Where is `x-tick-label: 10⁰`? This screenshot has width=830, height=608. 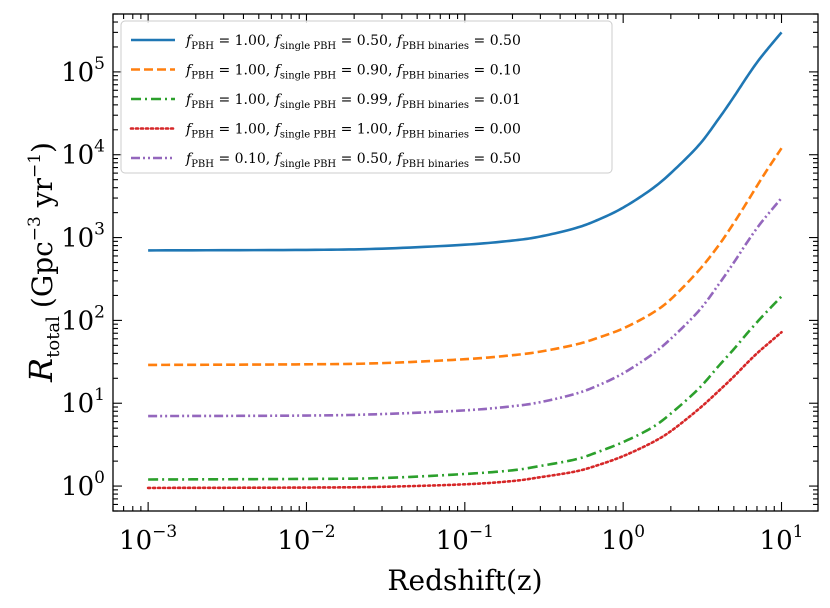 x-tick-label: 10⁰ is located at coordinates (623, 539).